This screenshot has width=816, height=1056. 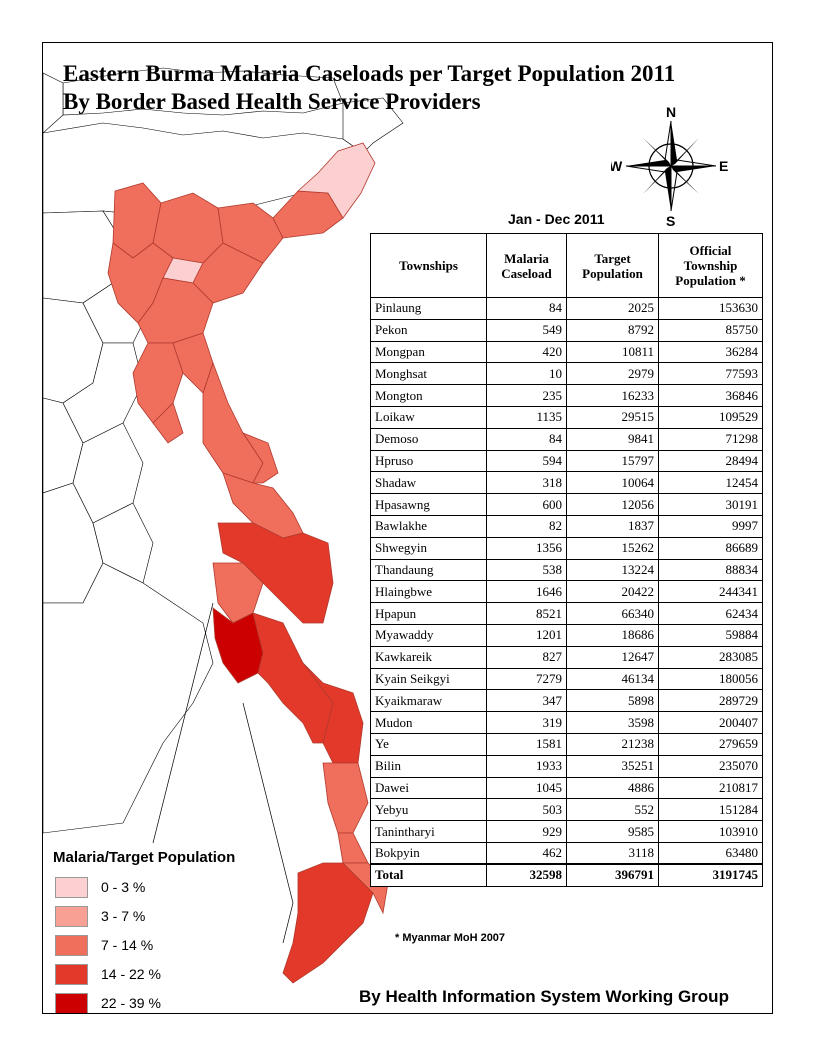 I want to click on township-cell: Hpasawng, so click(x=428, y=504).